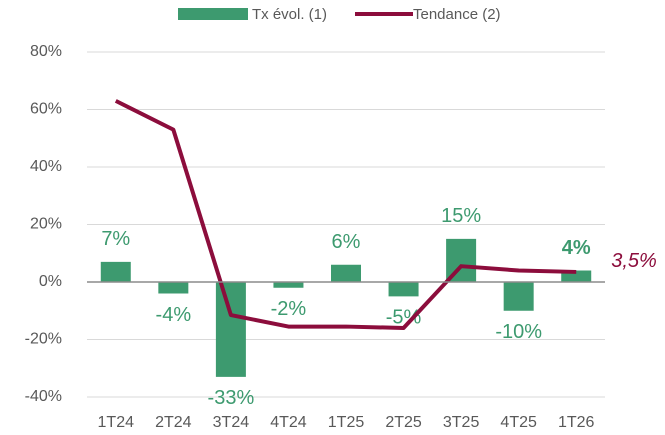 The height and width of the screenshot is (435, 665). Describe the element at coordinates (461, 216) in the screenshot. I see `data-label: 15%` at that location.